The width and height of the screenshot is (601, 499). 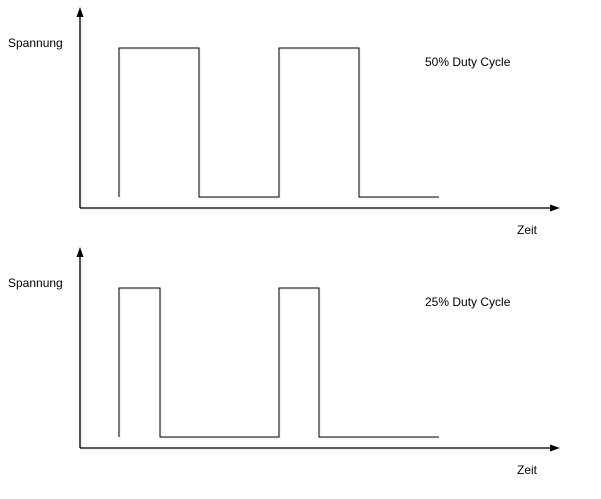 I want to click on duty-cycle-title: 25% Duty Cycle, so click(x=468, y=302).